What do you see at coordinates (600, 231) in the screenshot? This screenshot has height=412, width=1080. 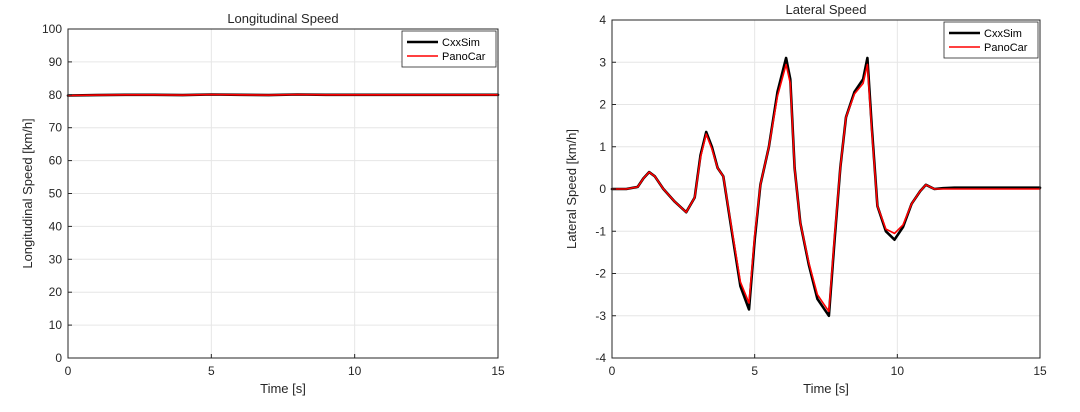 I see `y-tick-label: -1` at bounding box center [600, 231].